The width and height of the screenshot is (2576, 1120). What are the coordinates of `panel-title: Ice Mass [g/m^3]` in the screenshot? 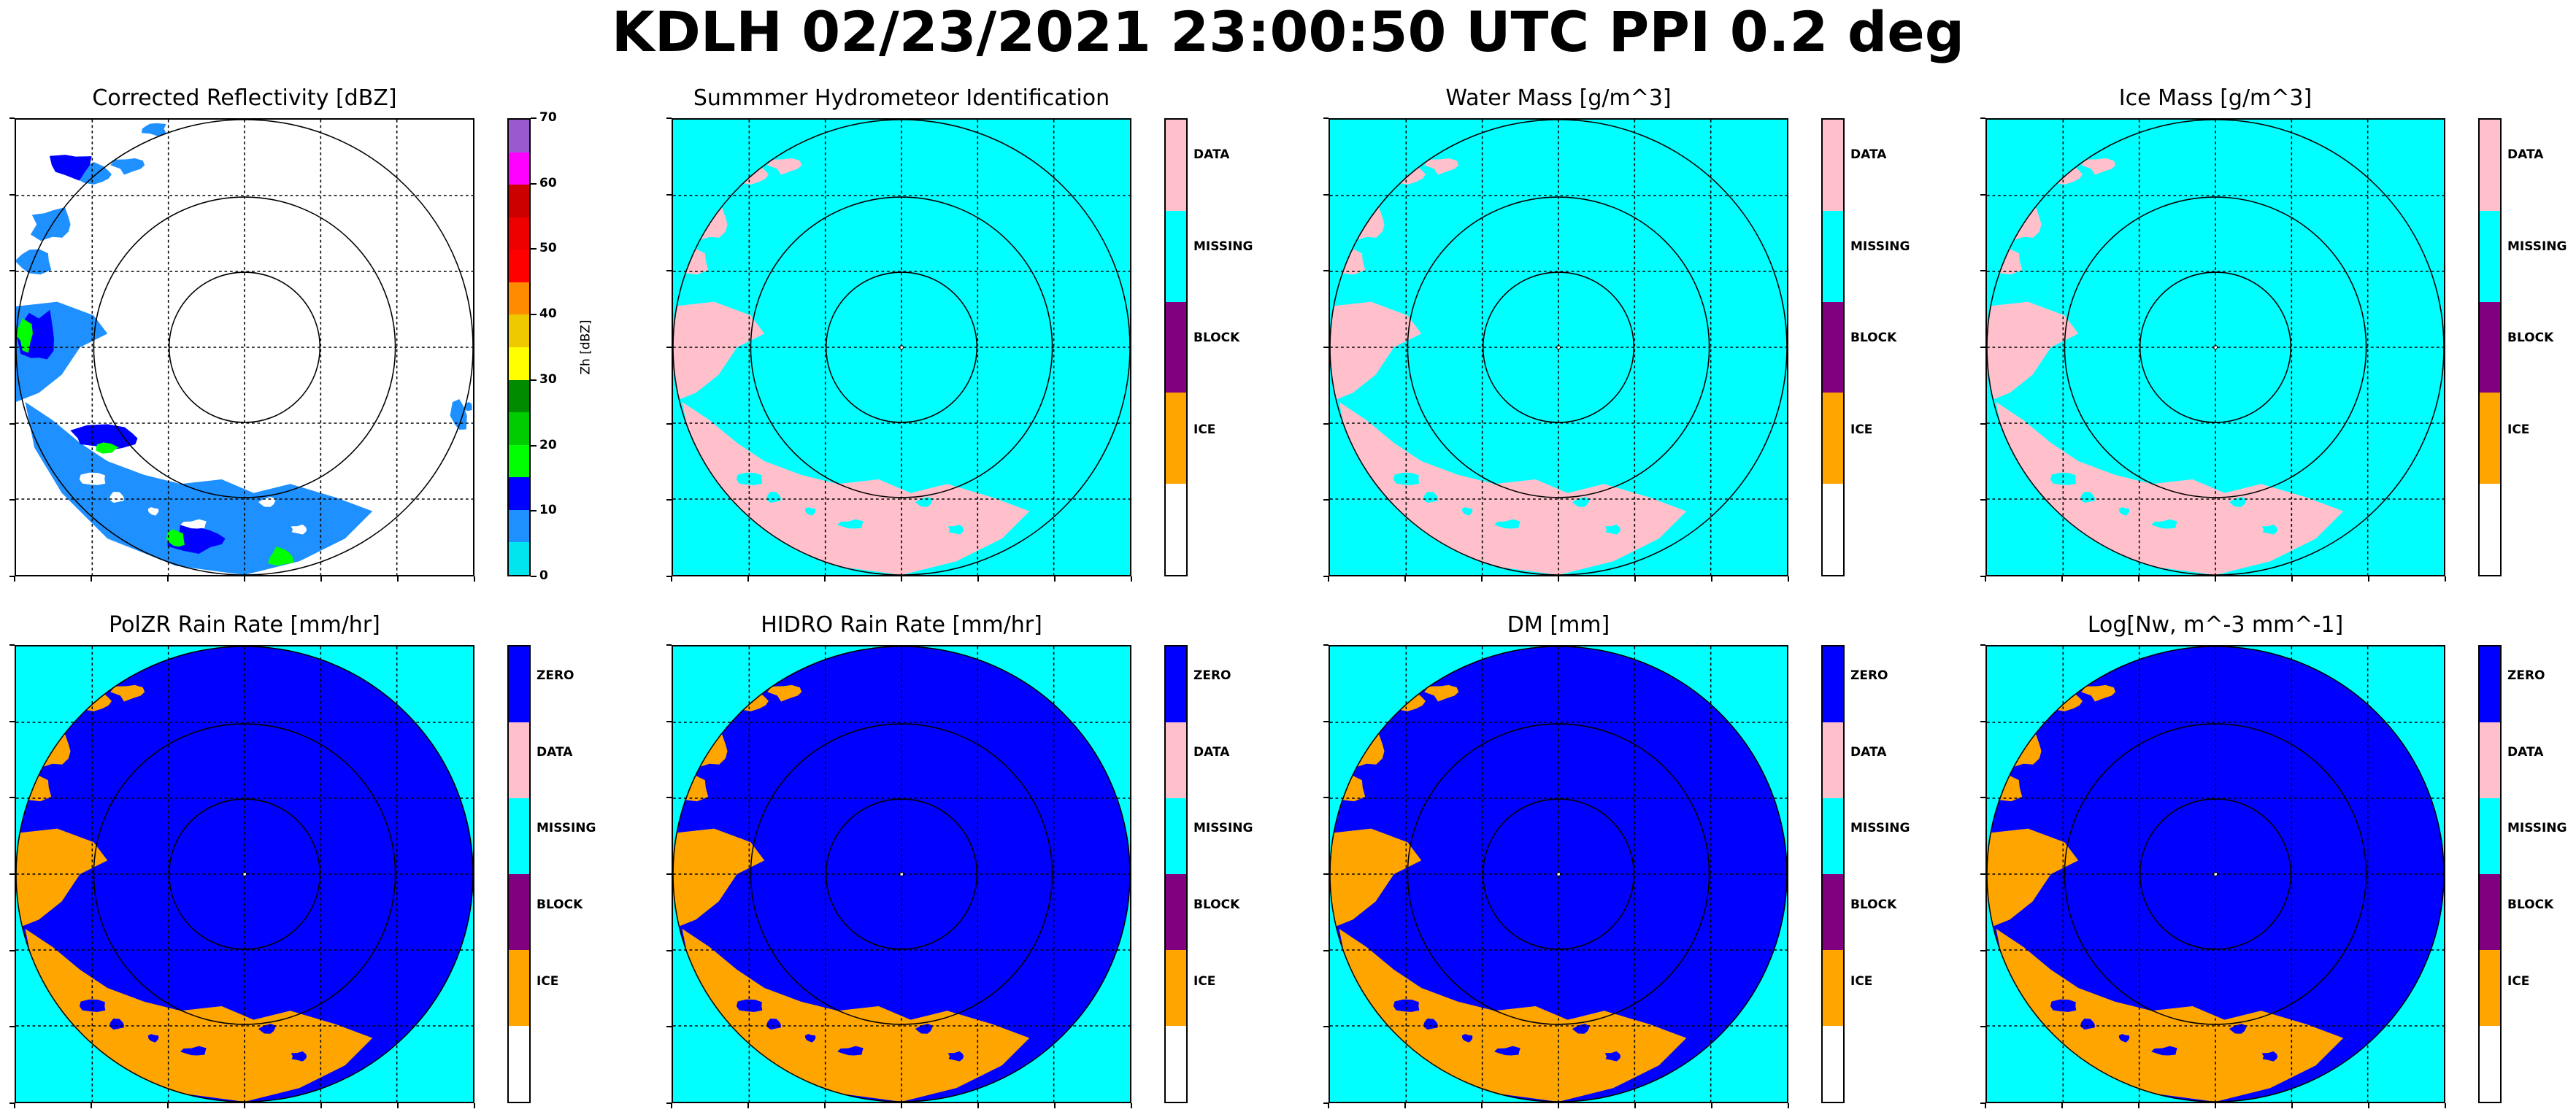 It's located at (2215, 98).